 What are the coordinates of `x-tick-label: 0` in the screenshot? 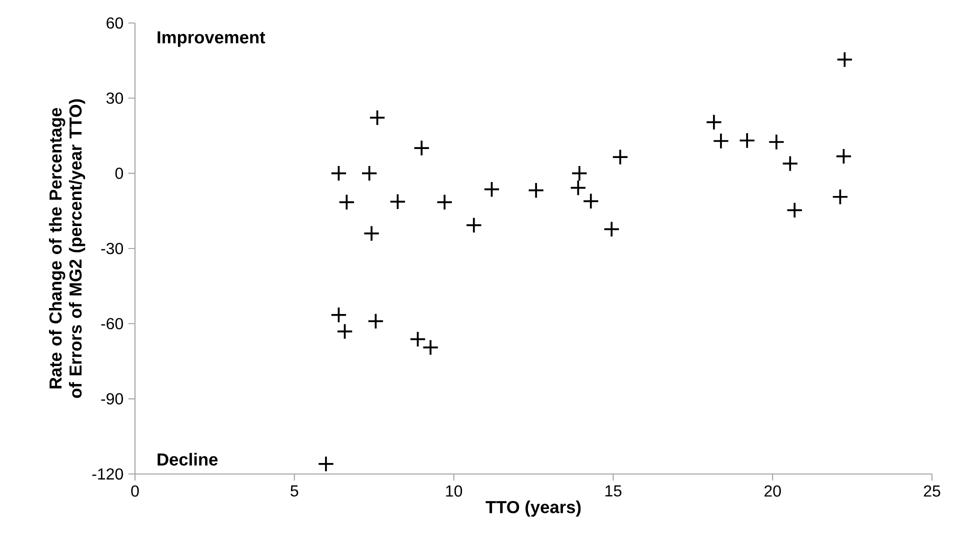 It's located at (135, 491).